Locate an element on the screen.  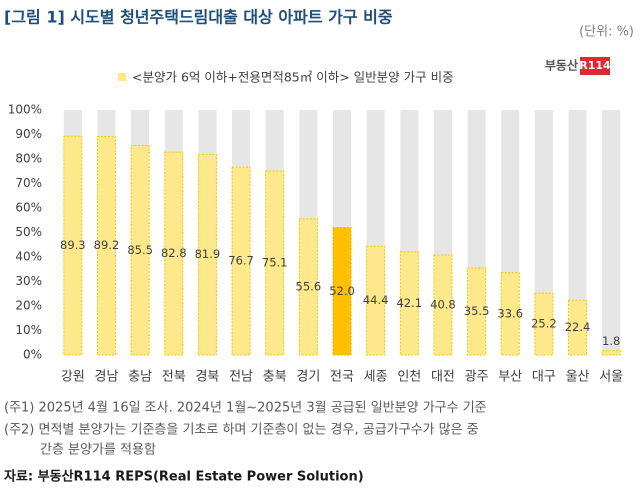
x-tick-label: 경북 is located at coordinates (207, 377).